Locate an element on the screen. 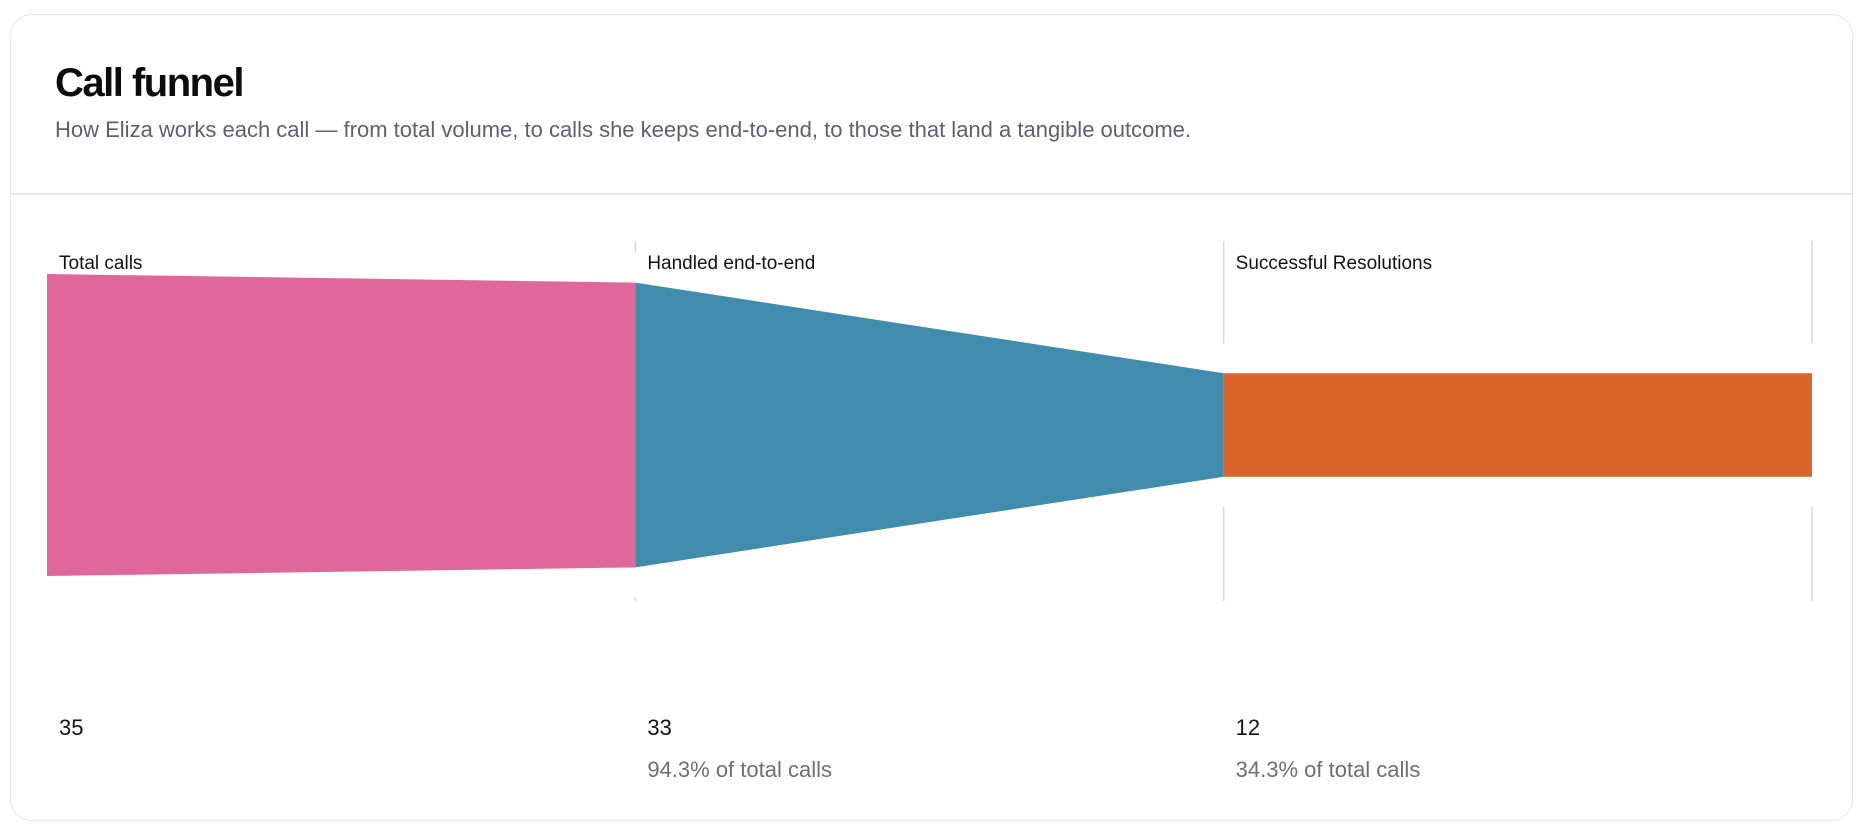 Image resolution: width=1864 pixels, height=832 pixels. stage-value-resolutions: 12 is located at coordinates (1248, 727).